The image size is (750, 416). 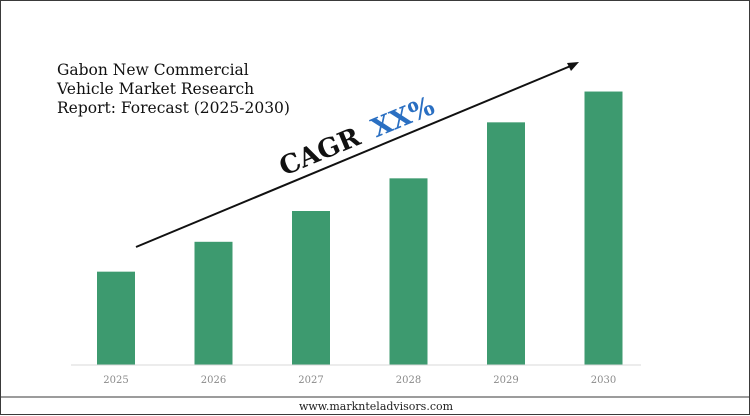 I want to click on bar-2026, so click(x=213, y=303).